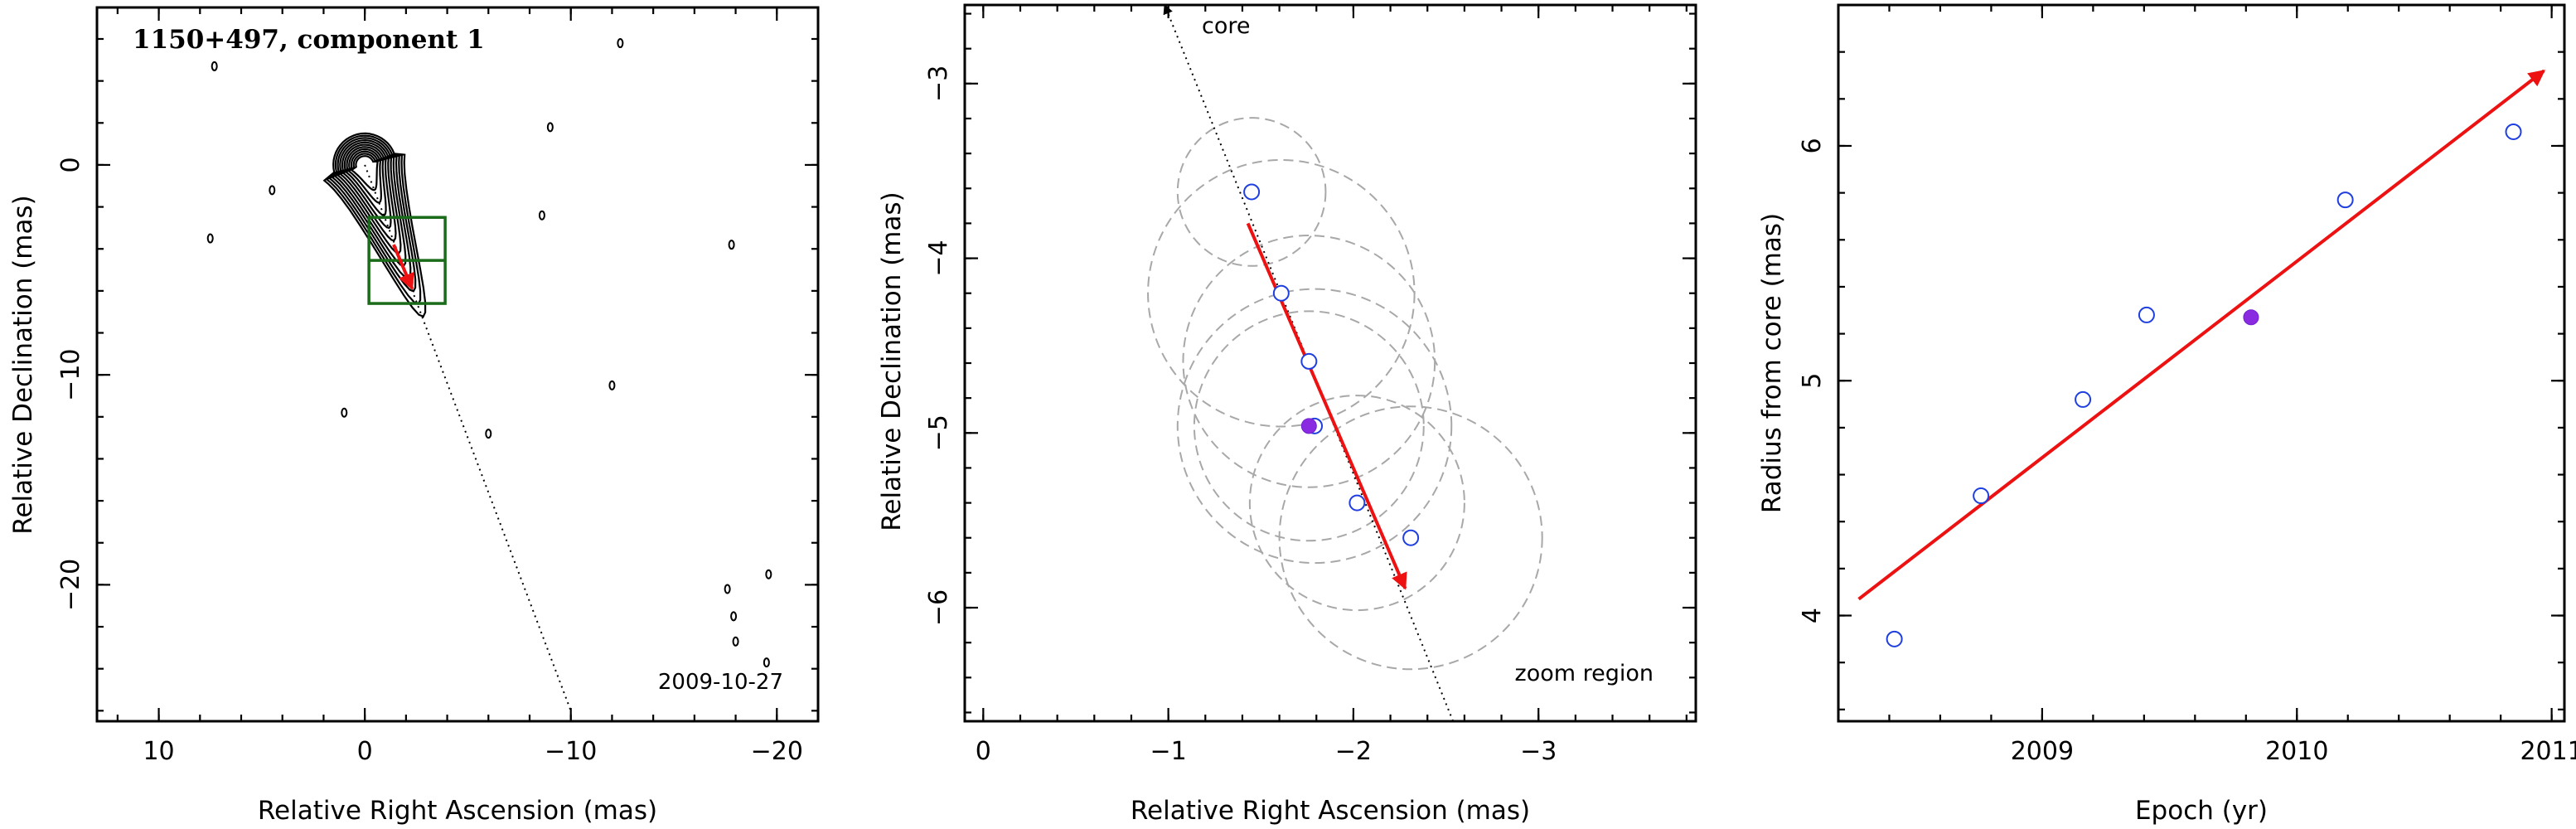 This screenshot has width=2576, height=829. I want to click on x-tick-label: −2, so click(1353, 751).